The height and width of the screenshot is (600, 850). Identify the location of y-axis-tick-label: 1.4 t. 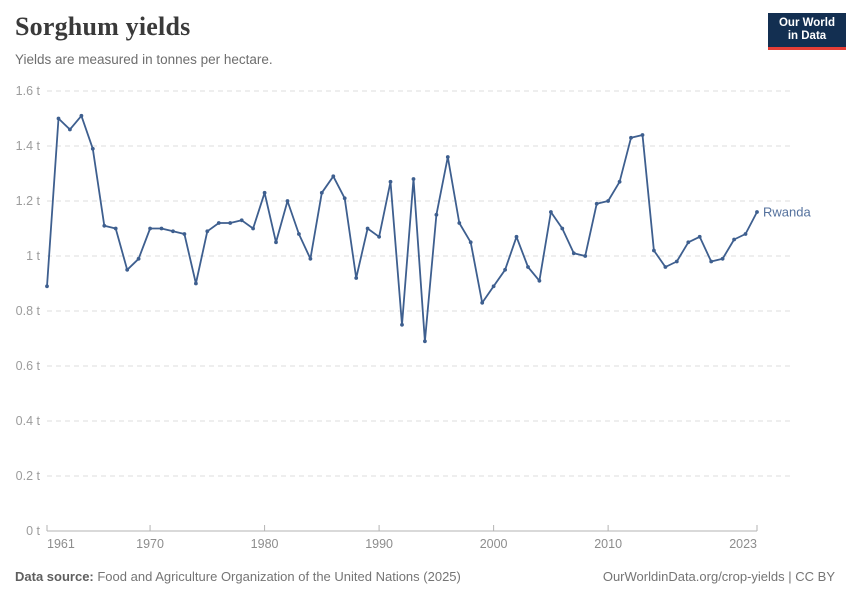
(28, 146).